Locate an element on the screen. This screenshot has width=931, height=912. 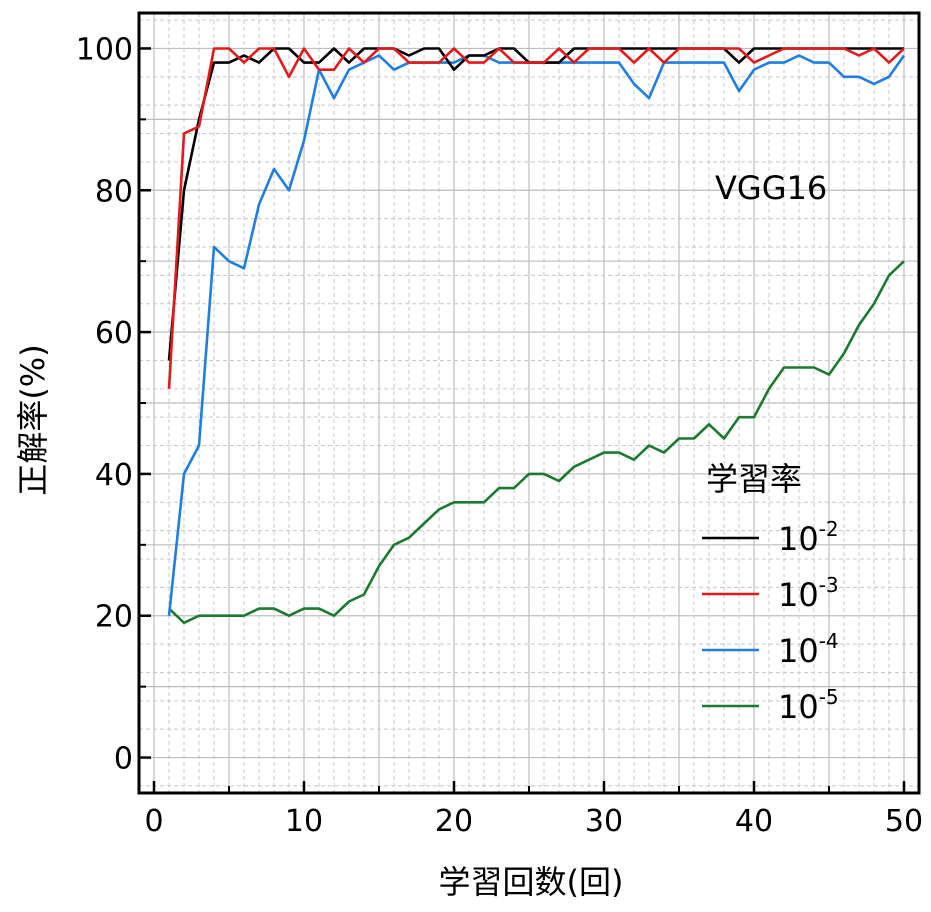
legend-entry: 10-3 is located at coordinates (808, 593).